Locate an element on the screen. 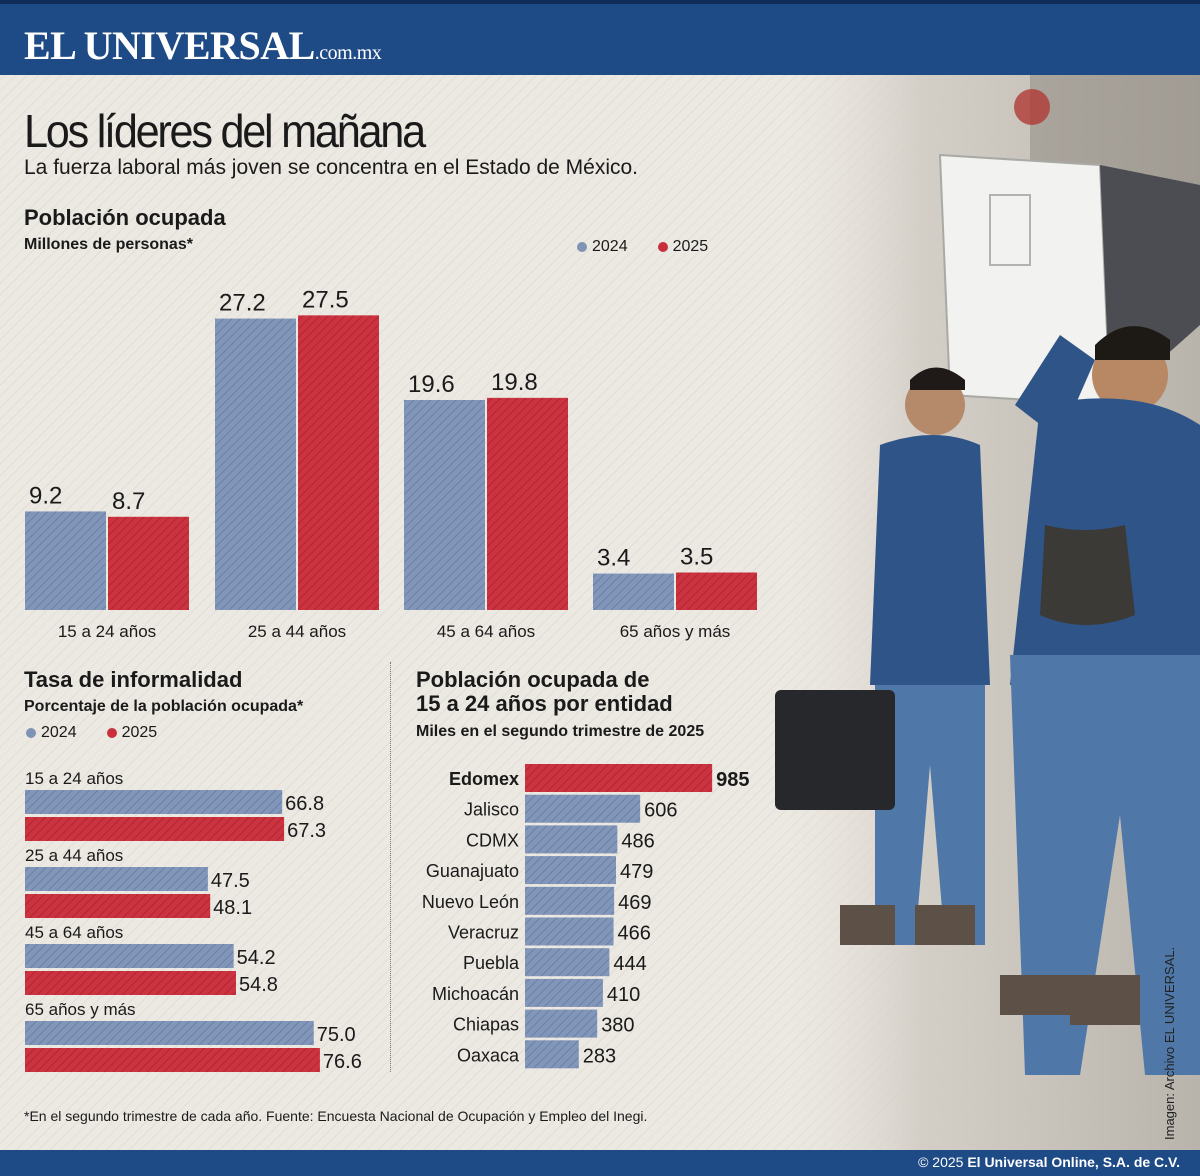 This screenshot has width=1200, height=1176. entity-label-1: Jalisco is located at coordinates (491, 810).